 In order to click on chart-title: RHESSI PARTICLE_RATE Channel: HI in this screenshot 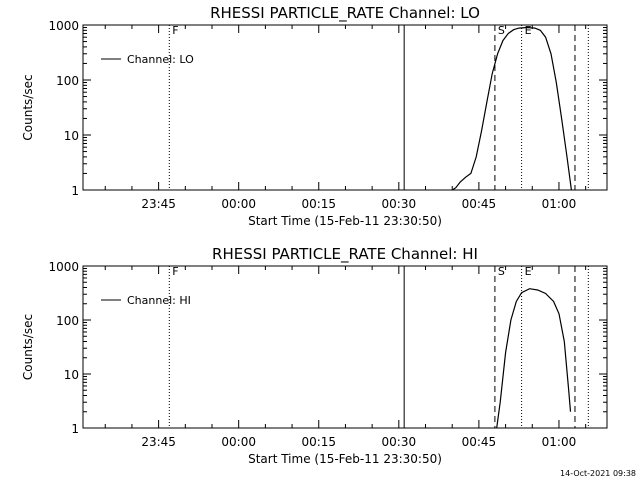, I will do `click(345, 254)`.